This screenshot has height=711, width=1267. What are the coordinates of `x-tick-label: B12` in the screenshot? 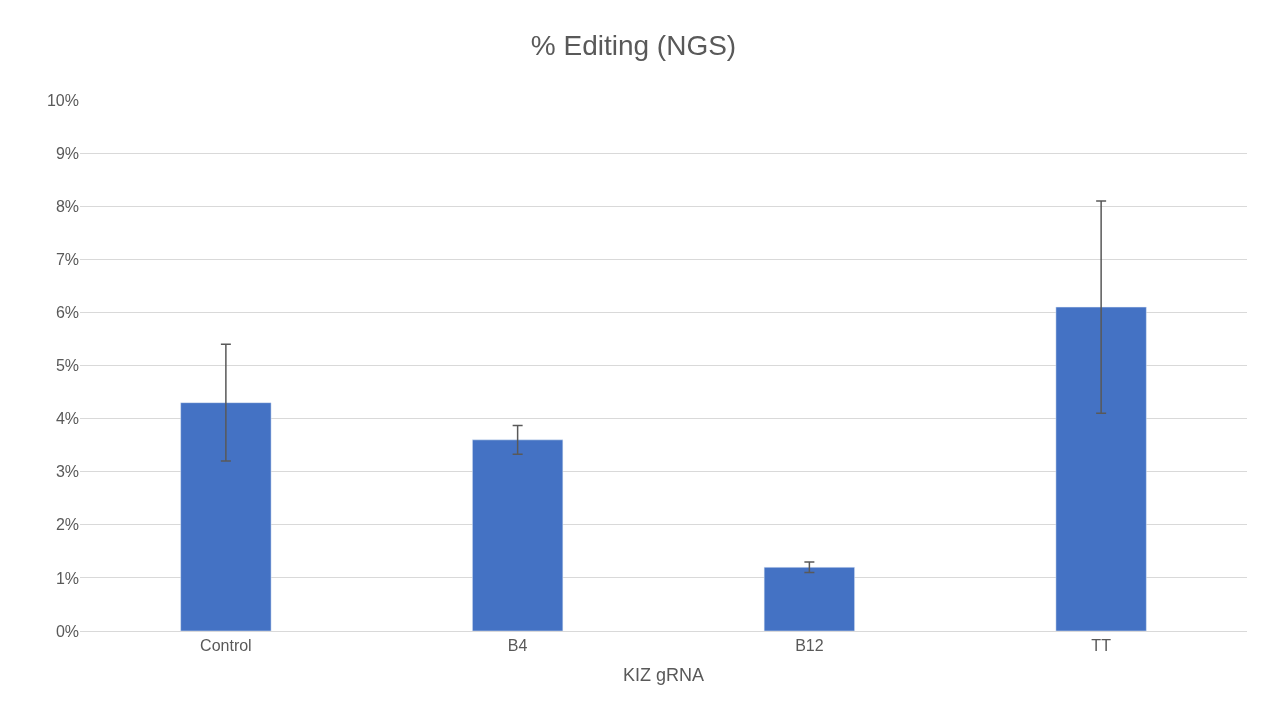 It's located at (809, 646).